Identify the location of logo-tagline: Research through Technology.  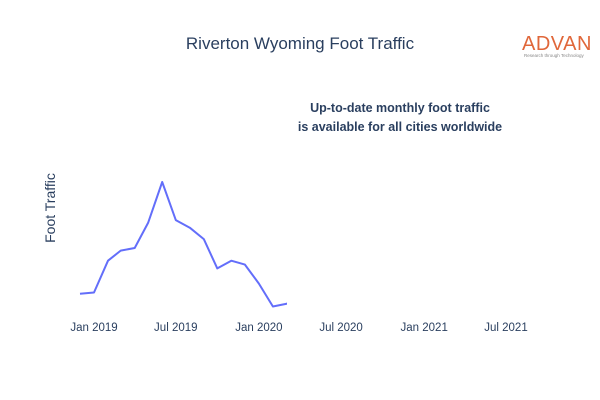
(554, 55).